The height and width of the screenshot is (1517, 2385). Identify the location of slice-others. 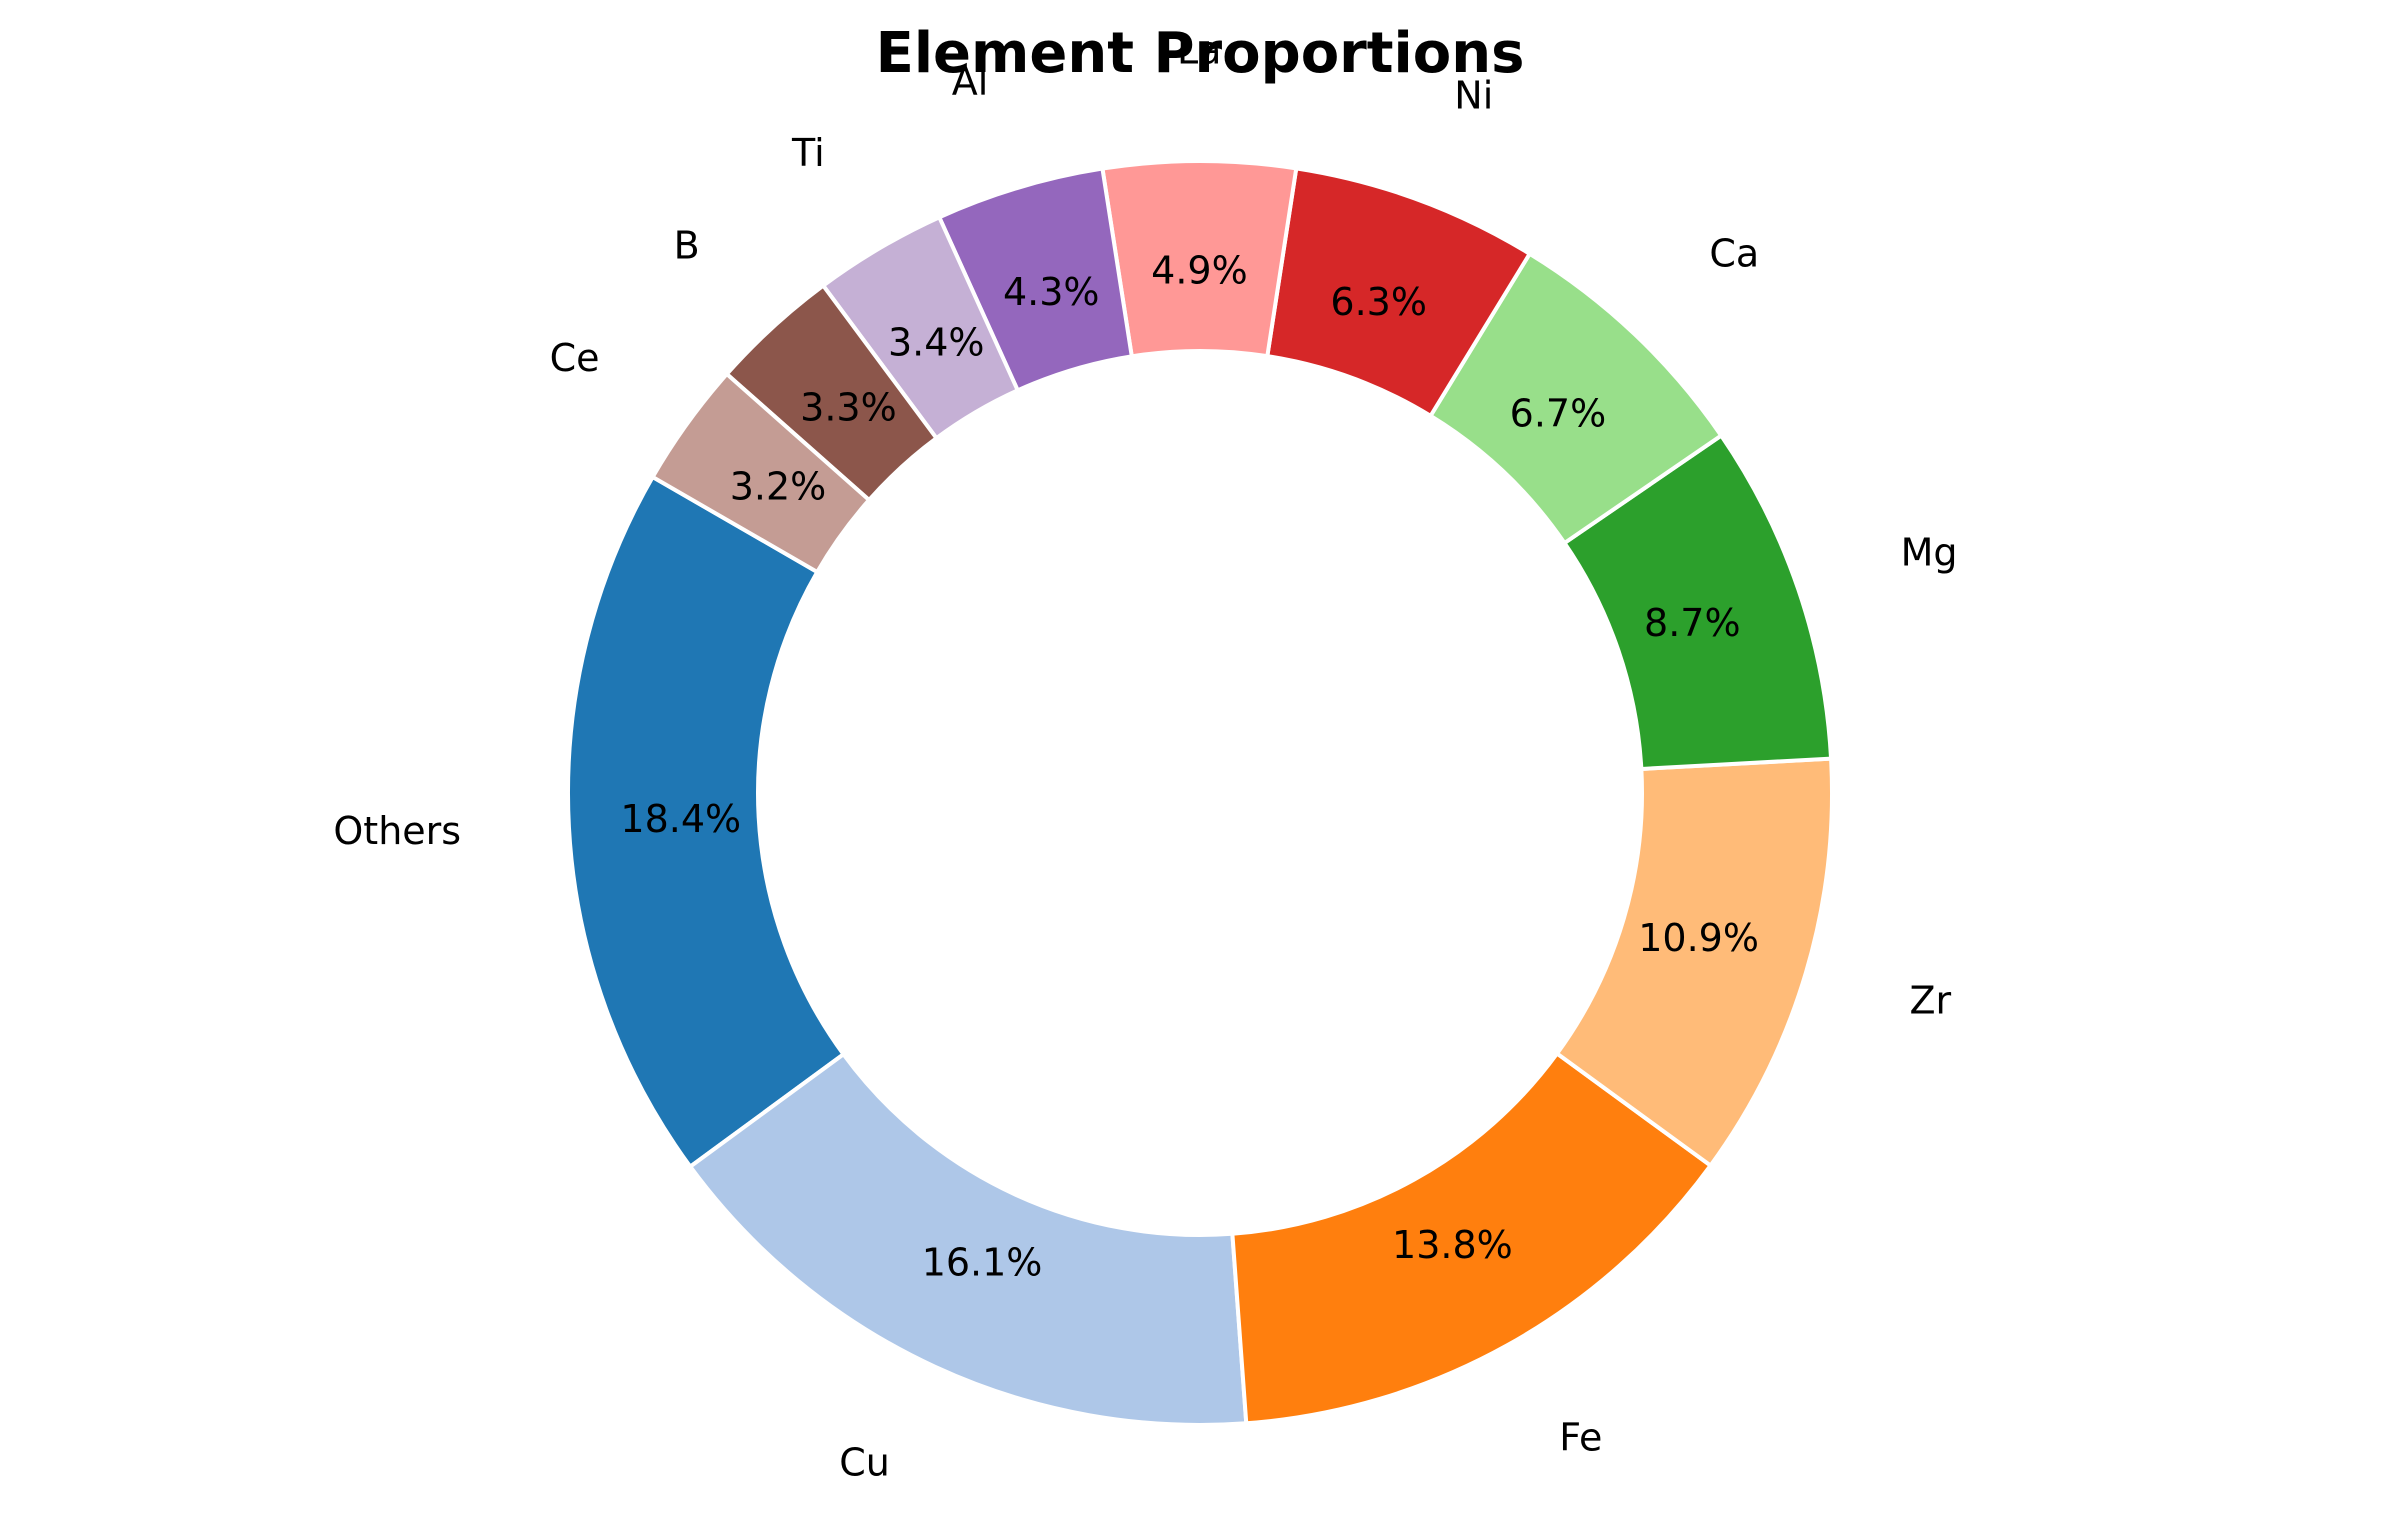
(706, 822).